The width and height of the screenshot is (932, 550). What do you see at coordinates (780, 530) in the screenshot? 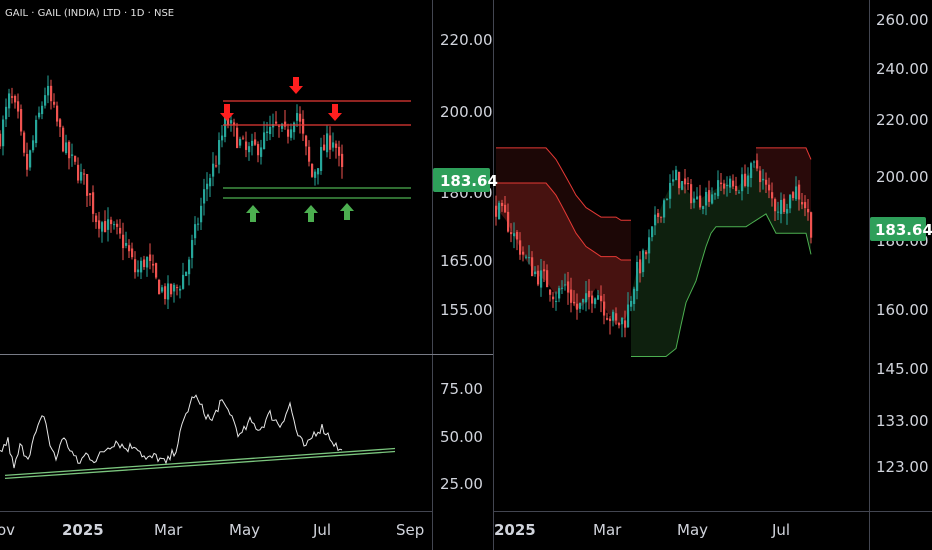
I see `right-date-label: Jul` at bounding box center [780, 530].